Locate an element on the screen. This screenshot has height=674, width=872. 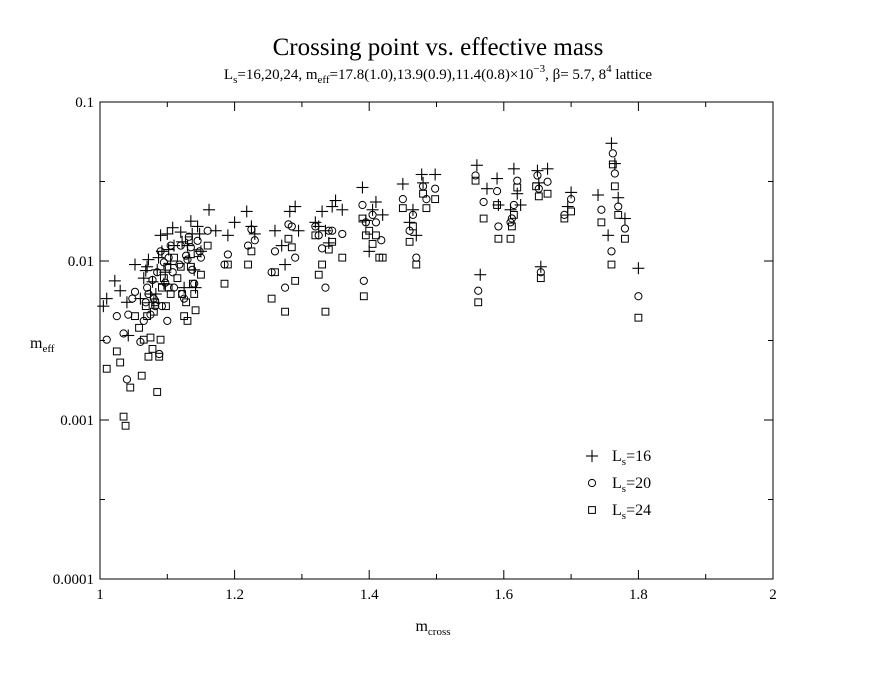
y-axis-label-main: m is located at coordinates (36, 343).